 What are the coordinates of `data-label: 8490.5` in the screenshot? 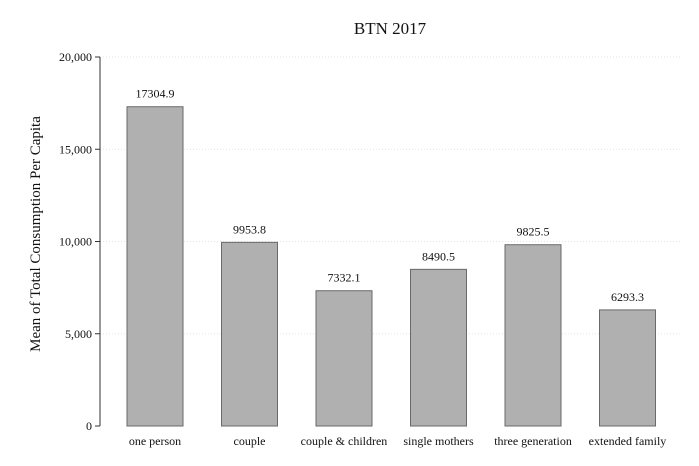 It's located at (438, 256).